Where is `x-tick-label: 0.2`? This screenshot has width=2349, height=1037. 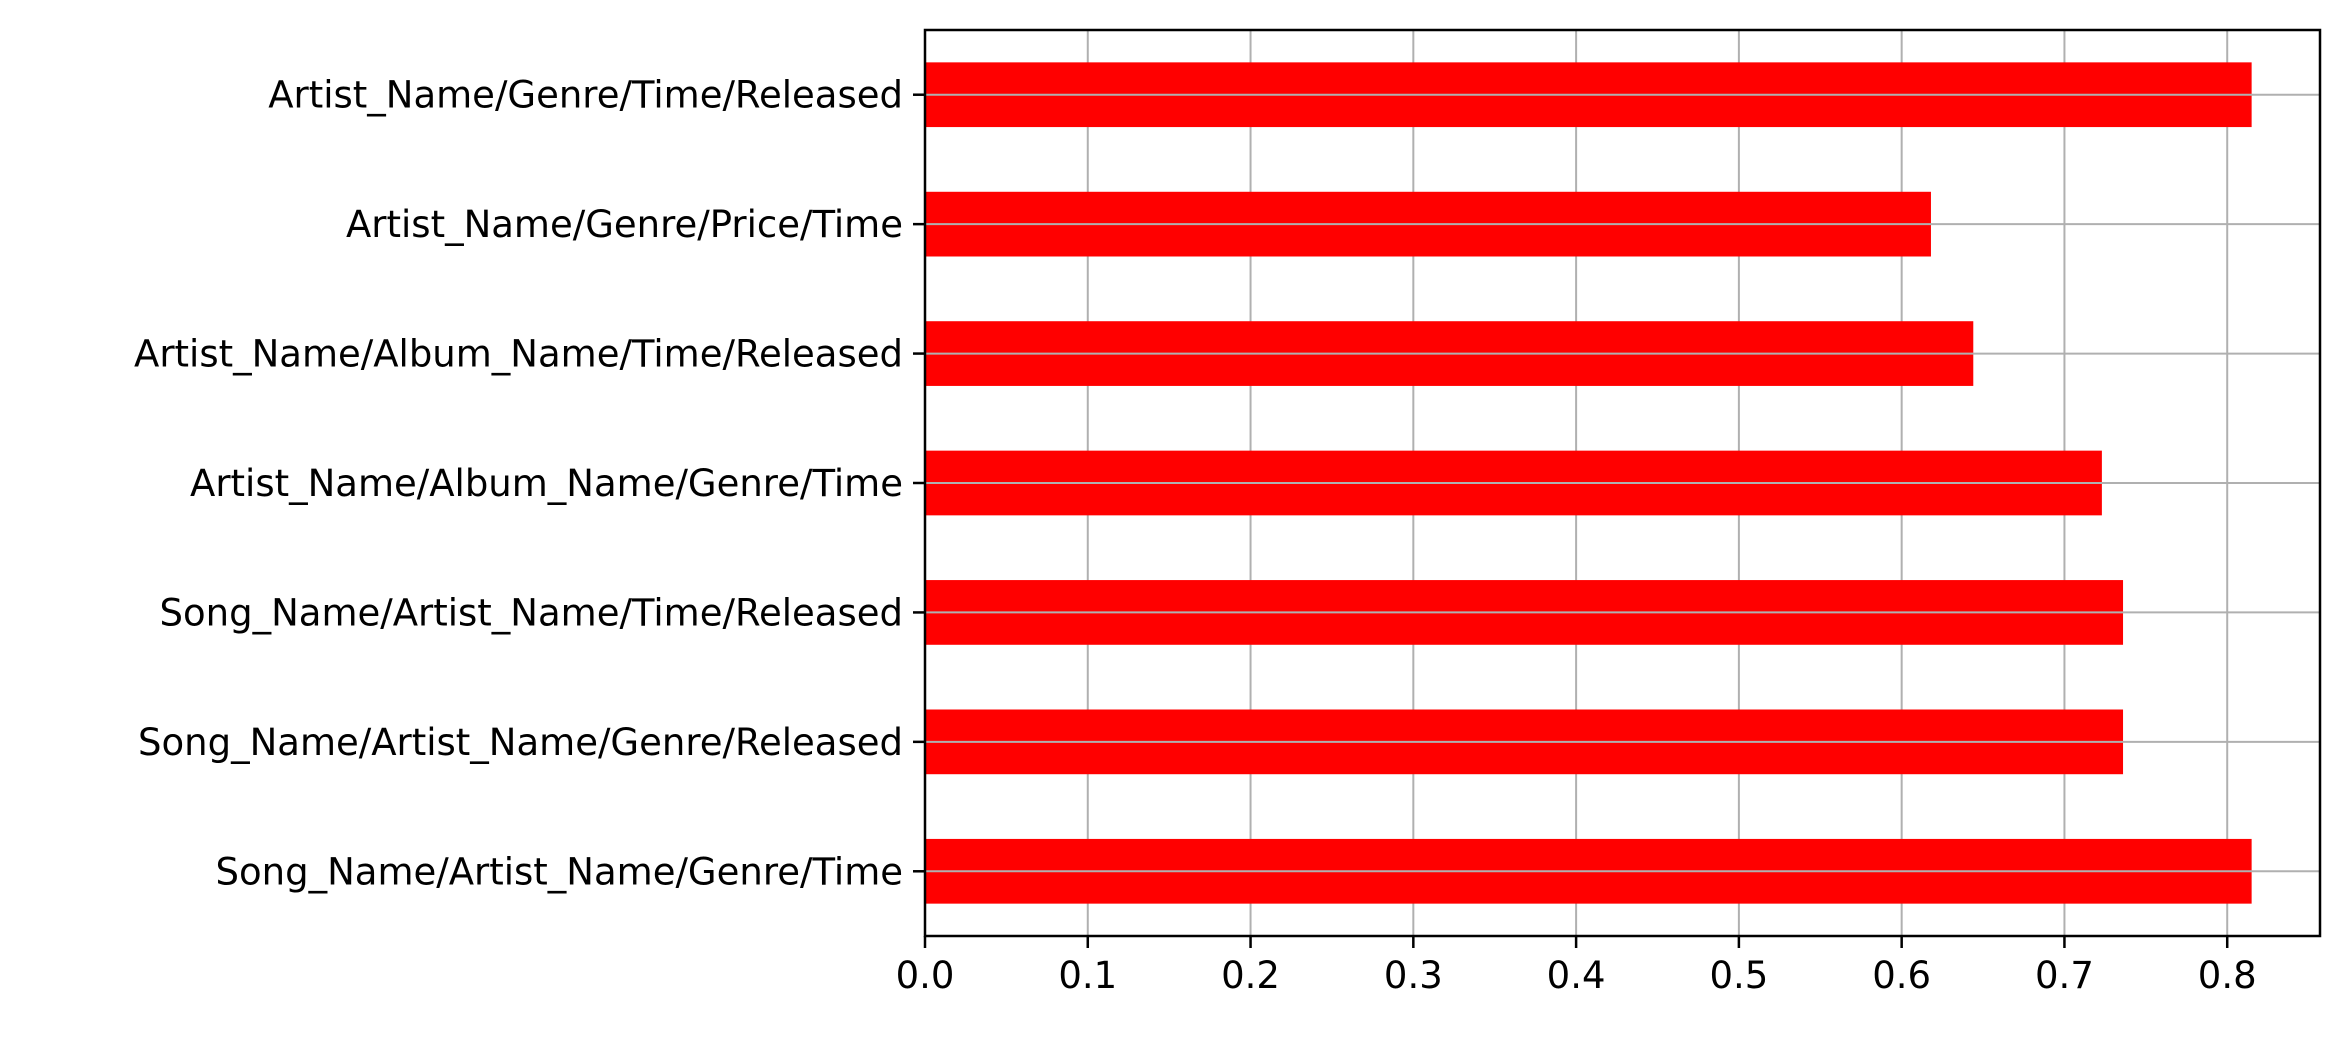
x-tick-label: 0.2 is located at coordinates (1250, 975).